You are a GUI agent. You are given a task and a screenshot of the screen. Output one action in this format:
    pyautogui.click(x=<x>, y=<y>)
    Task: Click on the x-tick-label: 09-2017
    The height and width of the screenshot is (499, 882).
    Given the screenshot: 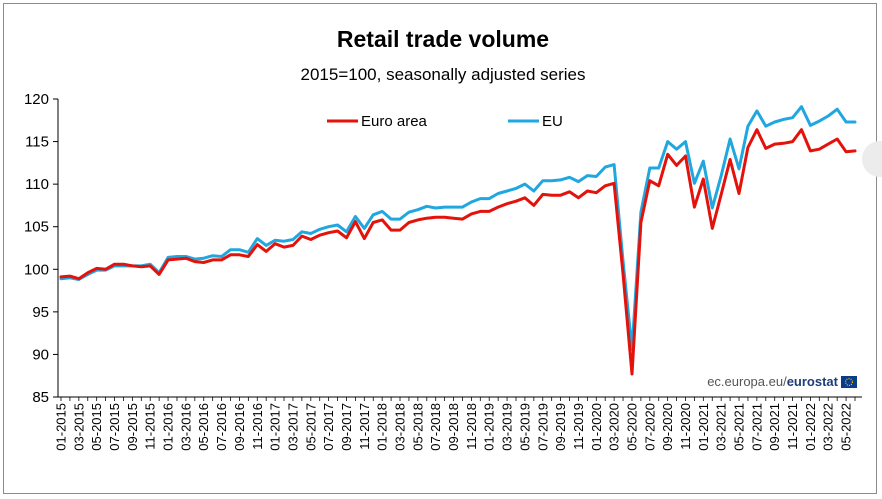 What is the action you would take?
    pyautogui.click(x=346, y=427)
    